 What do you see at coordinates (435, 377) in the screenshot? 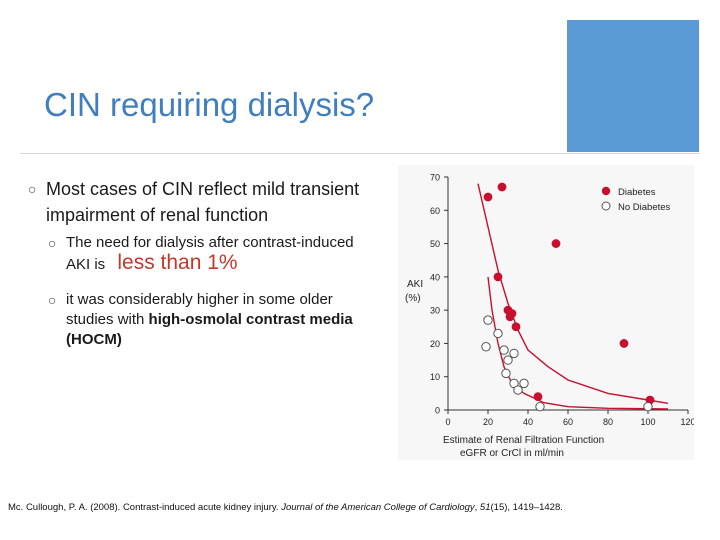
I see `y-tick-label: 10` at bounding box center [435, 377].